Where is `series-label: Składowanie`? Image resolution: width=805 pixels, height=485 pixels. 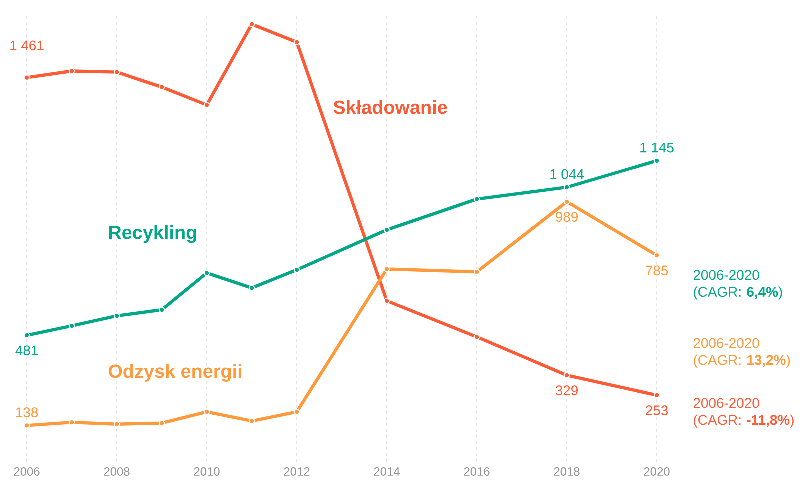 series-label: Składowanie is located at coordinates (391, 107).